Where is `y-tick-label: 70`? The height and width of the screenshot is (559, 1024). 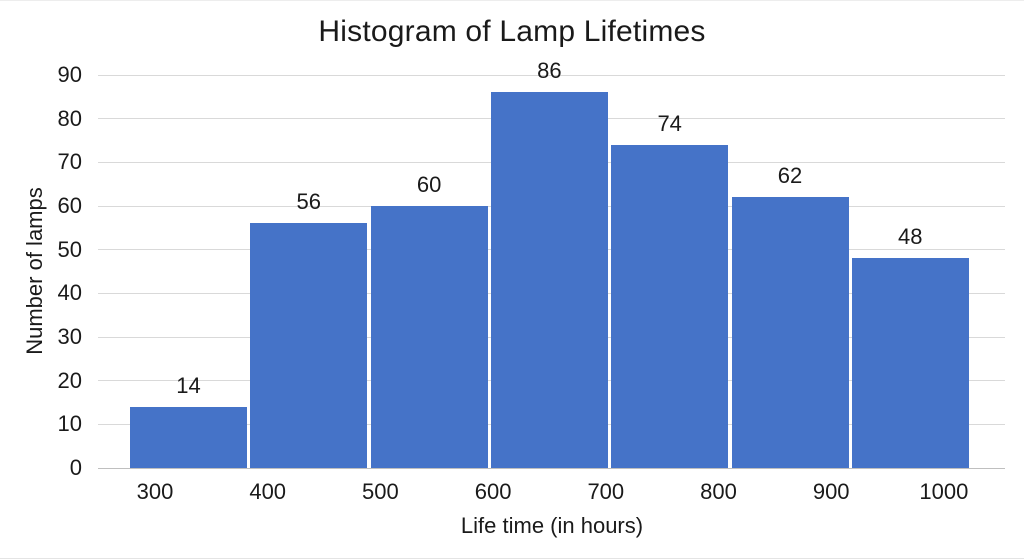
y-tick-label: 70 is located at coordinates (69, 162).